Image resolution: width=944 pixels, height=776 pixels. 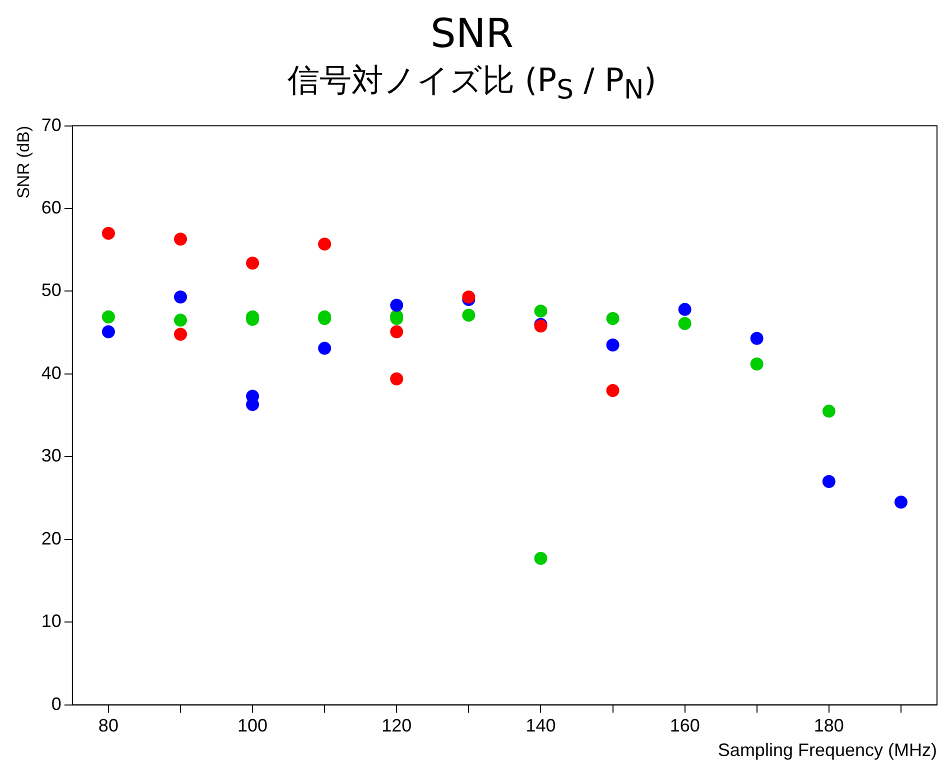 What do you see at coordinates (23, 162) in the screenshot?
I see `y-axis-title: SNR (dB)` at bounding box center [23, 162].